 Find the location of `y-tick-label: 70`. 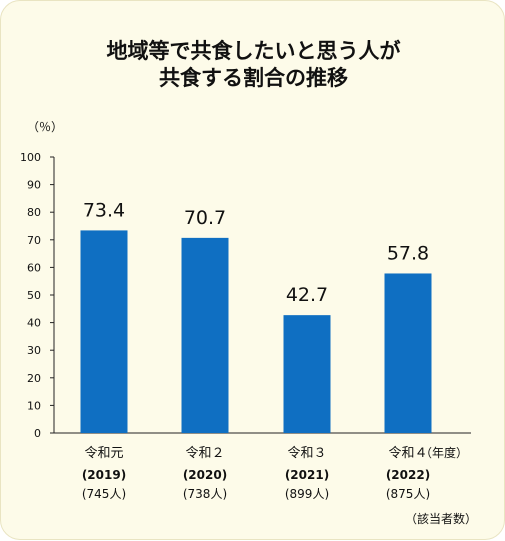

y-tick-label: 70 is located at coordinates (34, 240).